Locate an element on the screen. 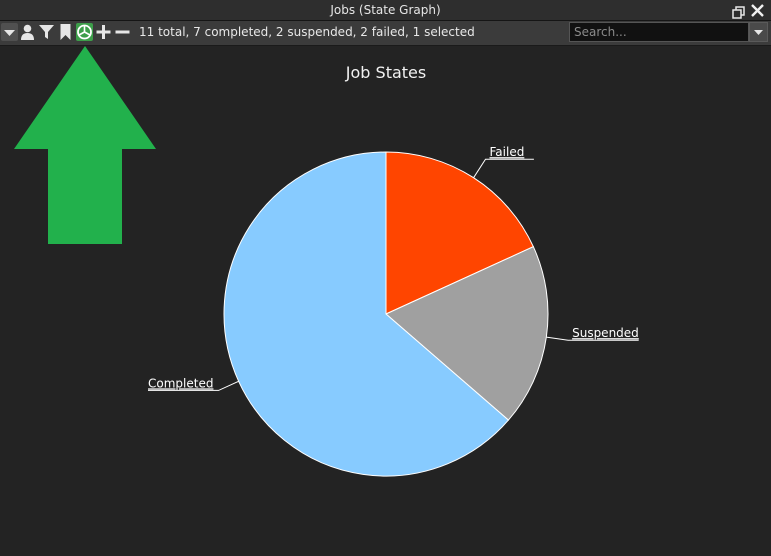  slice-label-suspended: Suspended is located at coordinates (605, 333).